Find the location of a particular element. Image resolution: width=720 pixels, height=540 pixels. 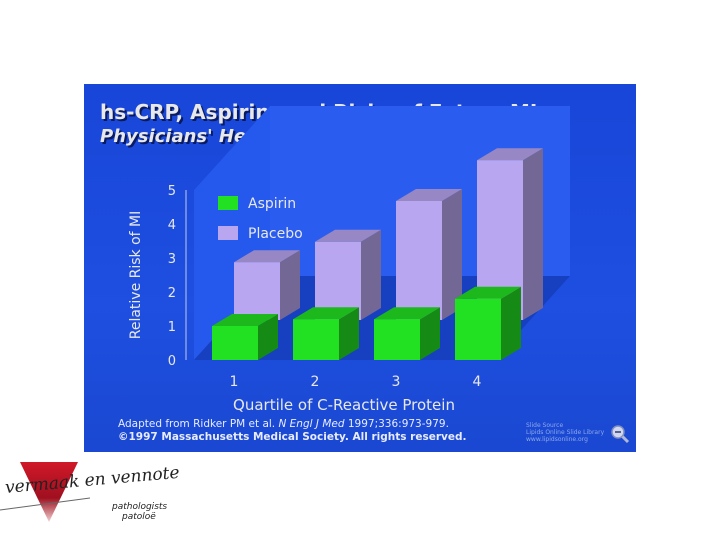

y-tick-label: 4 is located at coordinates (172, 225).